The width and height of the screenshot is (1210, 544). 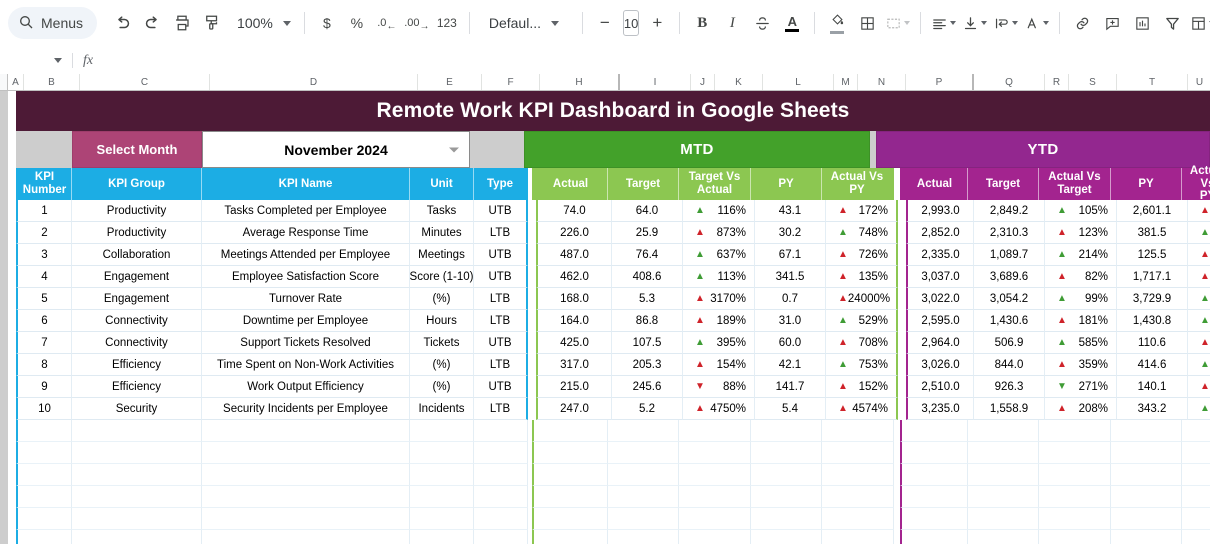 I want to click on cell-mtd-actual-vs-py: ▲ 748%, so click(x=862, y=233).